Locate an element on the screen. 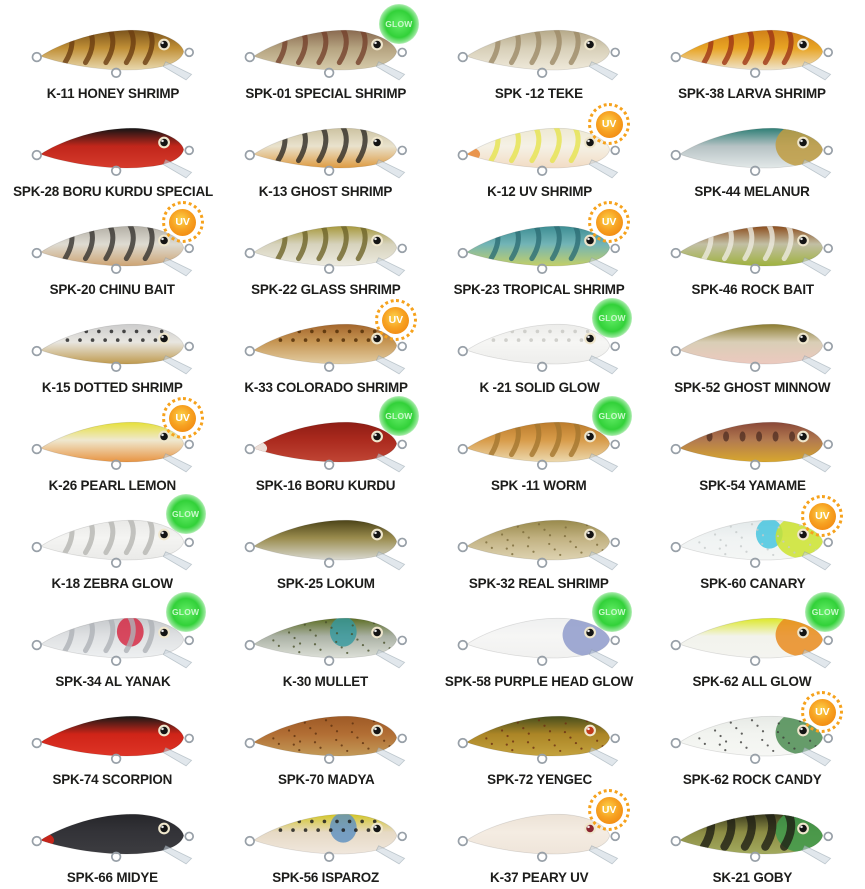  product-label: SPK-62 ALL GLOW is located at coordinates (752, 681).